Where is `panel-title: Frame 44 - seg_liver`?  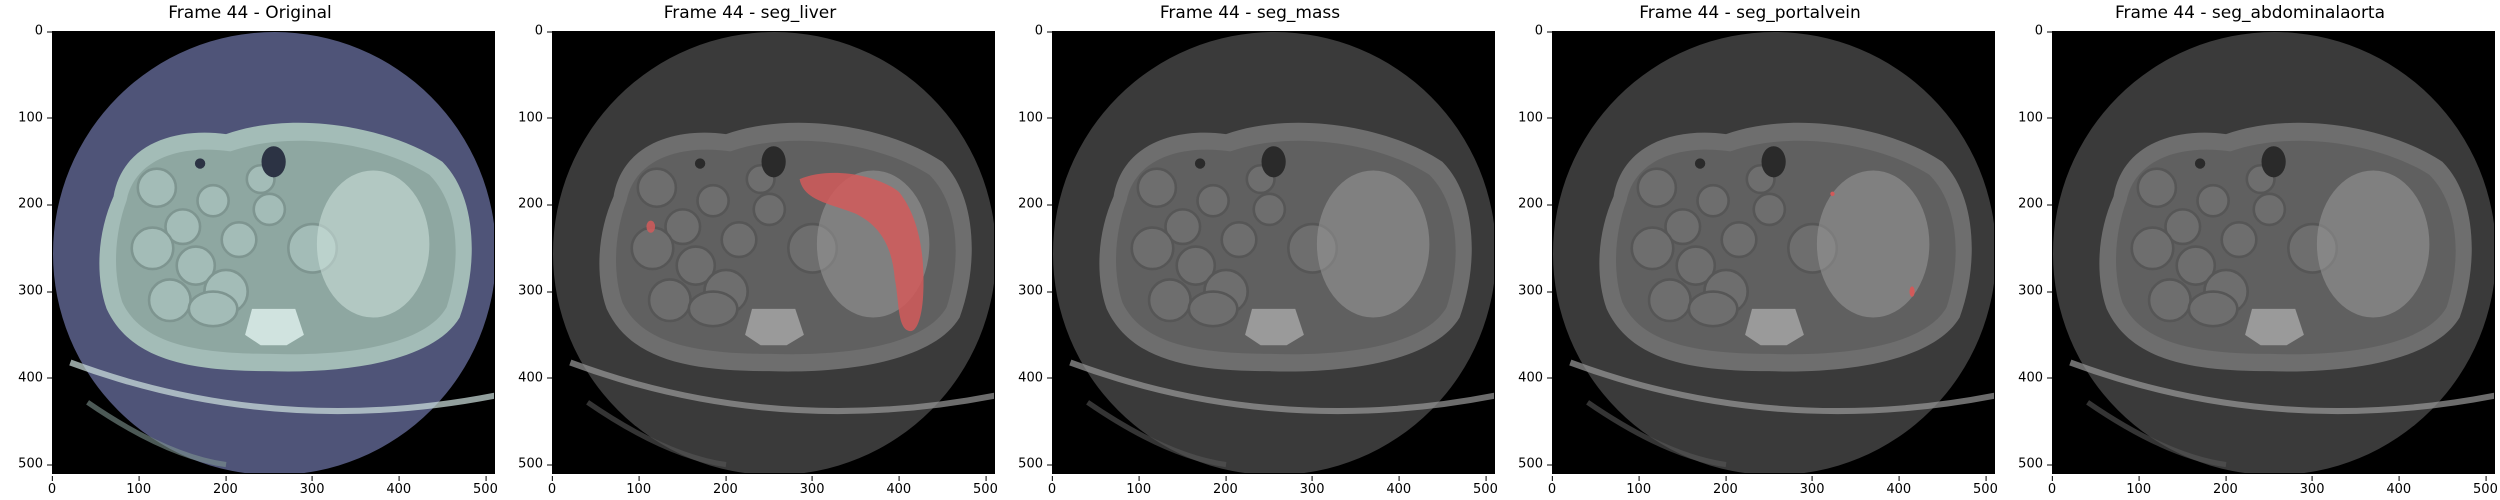 panel-title: Frame 44 - seg_liver is located at coordinates (750, 13).